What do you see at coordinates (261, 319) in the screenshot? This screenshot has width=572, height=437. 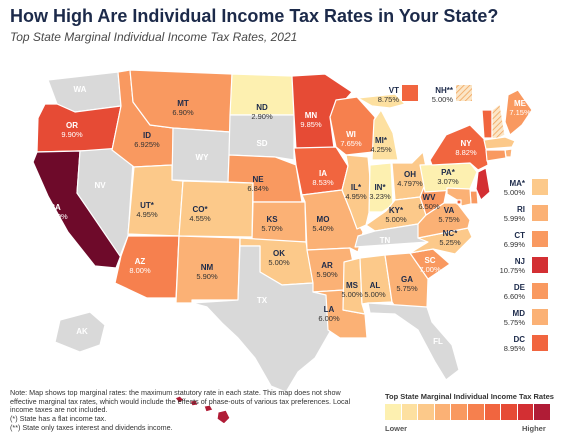 I see `state-shape-tx` at bounding box center [261, 319].